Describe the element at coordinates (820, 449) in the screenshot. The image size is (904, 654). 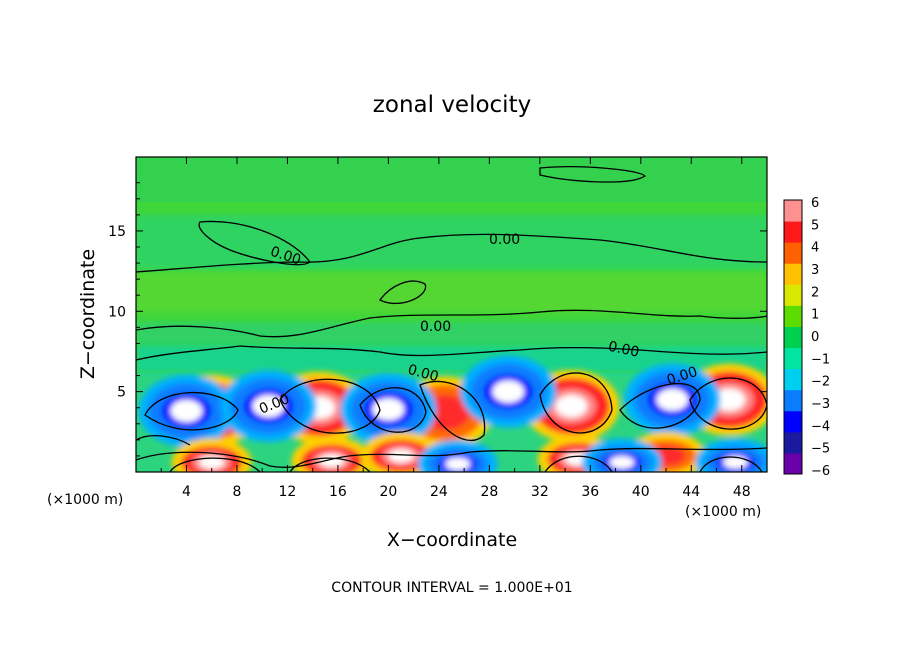
I see `colorbar-label: −5` at that location.